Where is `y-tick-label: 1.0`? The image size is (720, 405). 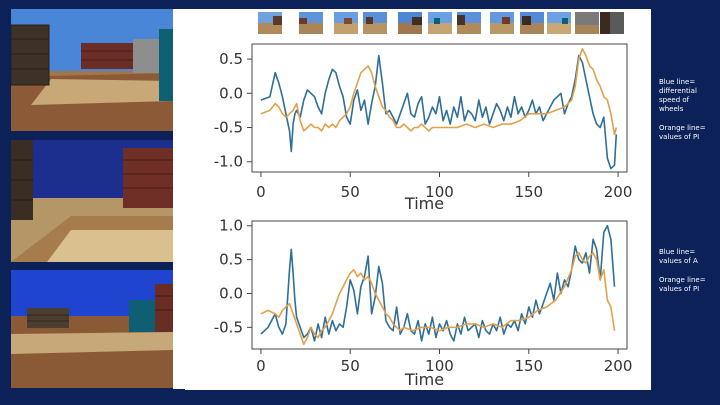 y-tick-label: 1.0 is located at coordinates (231, 226).